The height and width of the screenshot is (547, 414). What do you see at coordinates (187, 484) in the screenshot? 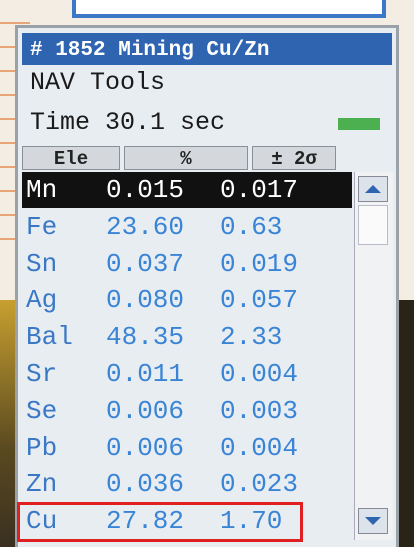
I see `table-row: Zn 0.036 0.023` at bounding box center [187, 484].